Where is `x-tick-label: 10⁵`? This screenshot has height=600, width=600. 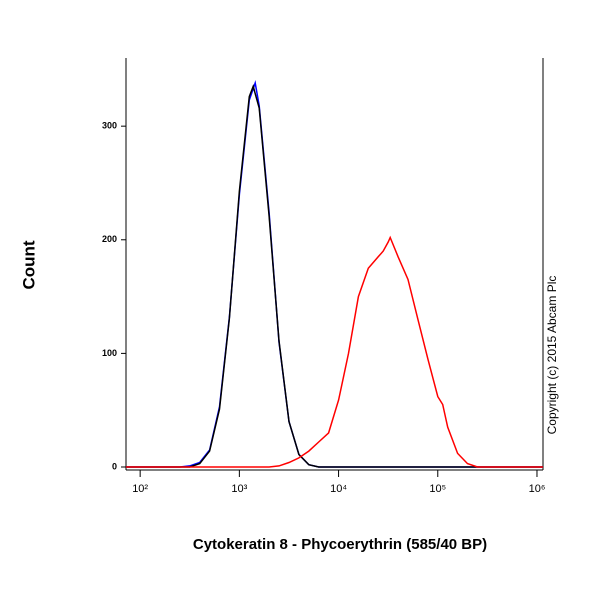 x-tick-label: 10⁵ is located at coordinates (437, 489).